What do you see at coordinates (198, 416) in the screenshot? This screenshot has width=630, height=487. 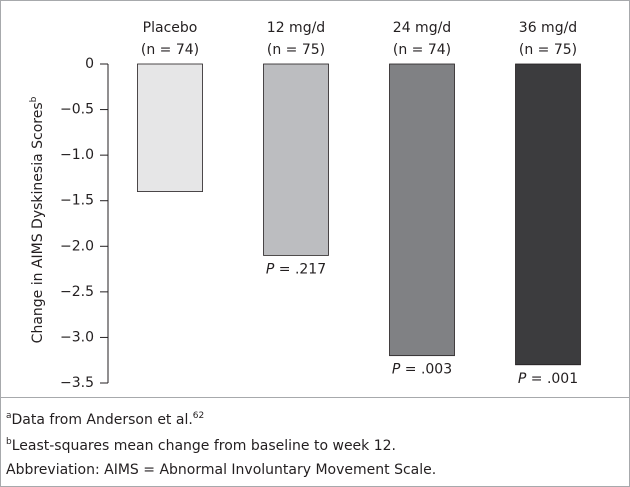 I see `footnote-ref: 62` at bounding box center [198, 416].